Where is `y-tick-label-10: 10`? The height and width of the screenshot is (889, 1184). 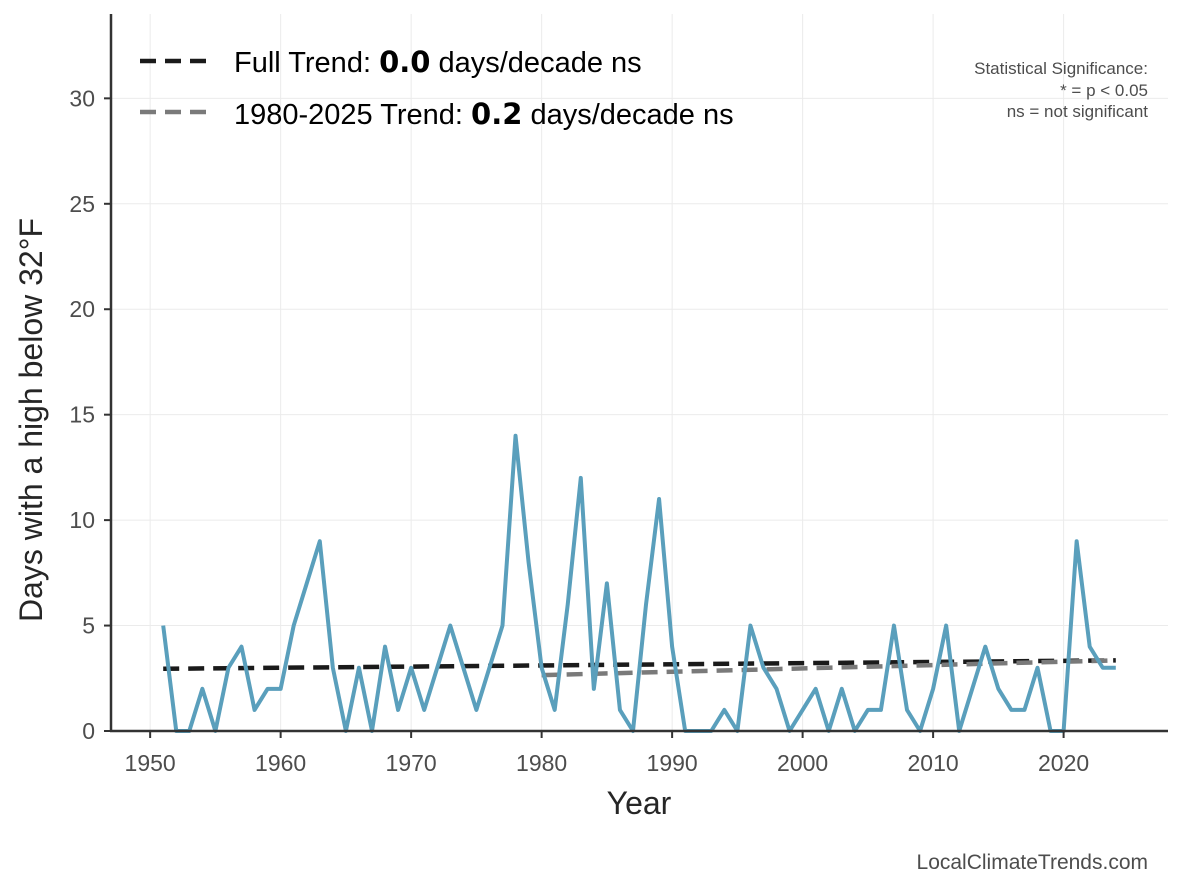 y-tick-label-10: 10 is located at coordinates (82, 520).